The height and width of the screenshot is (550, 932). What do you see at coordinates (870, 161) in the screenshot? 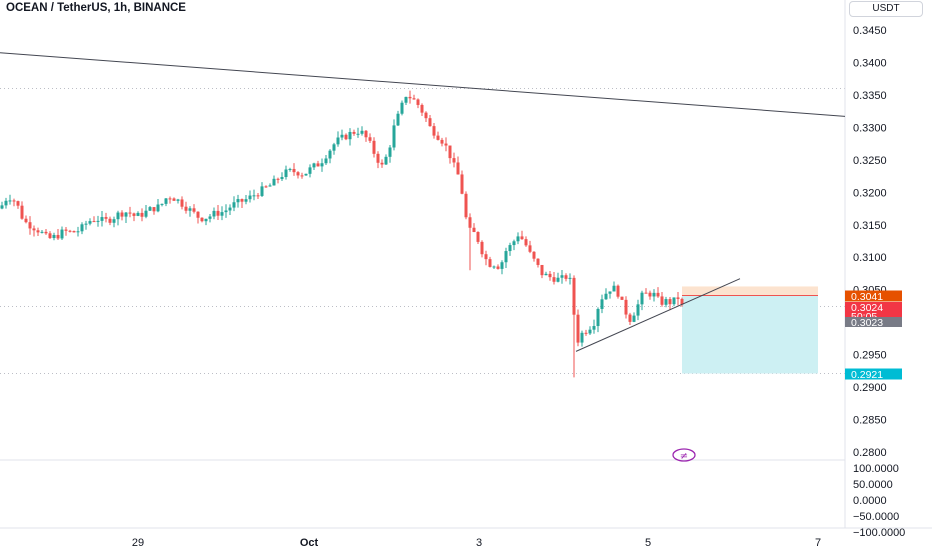
I see `price-tick-label: 0.3250` at bounding box center [870, 161].